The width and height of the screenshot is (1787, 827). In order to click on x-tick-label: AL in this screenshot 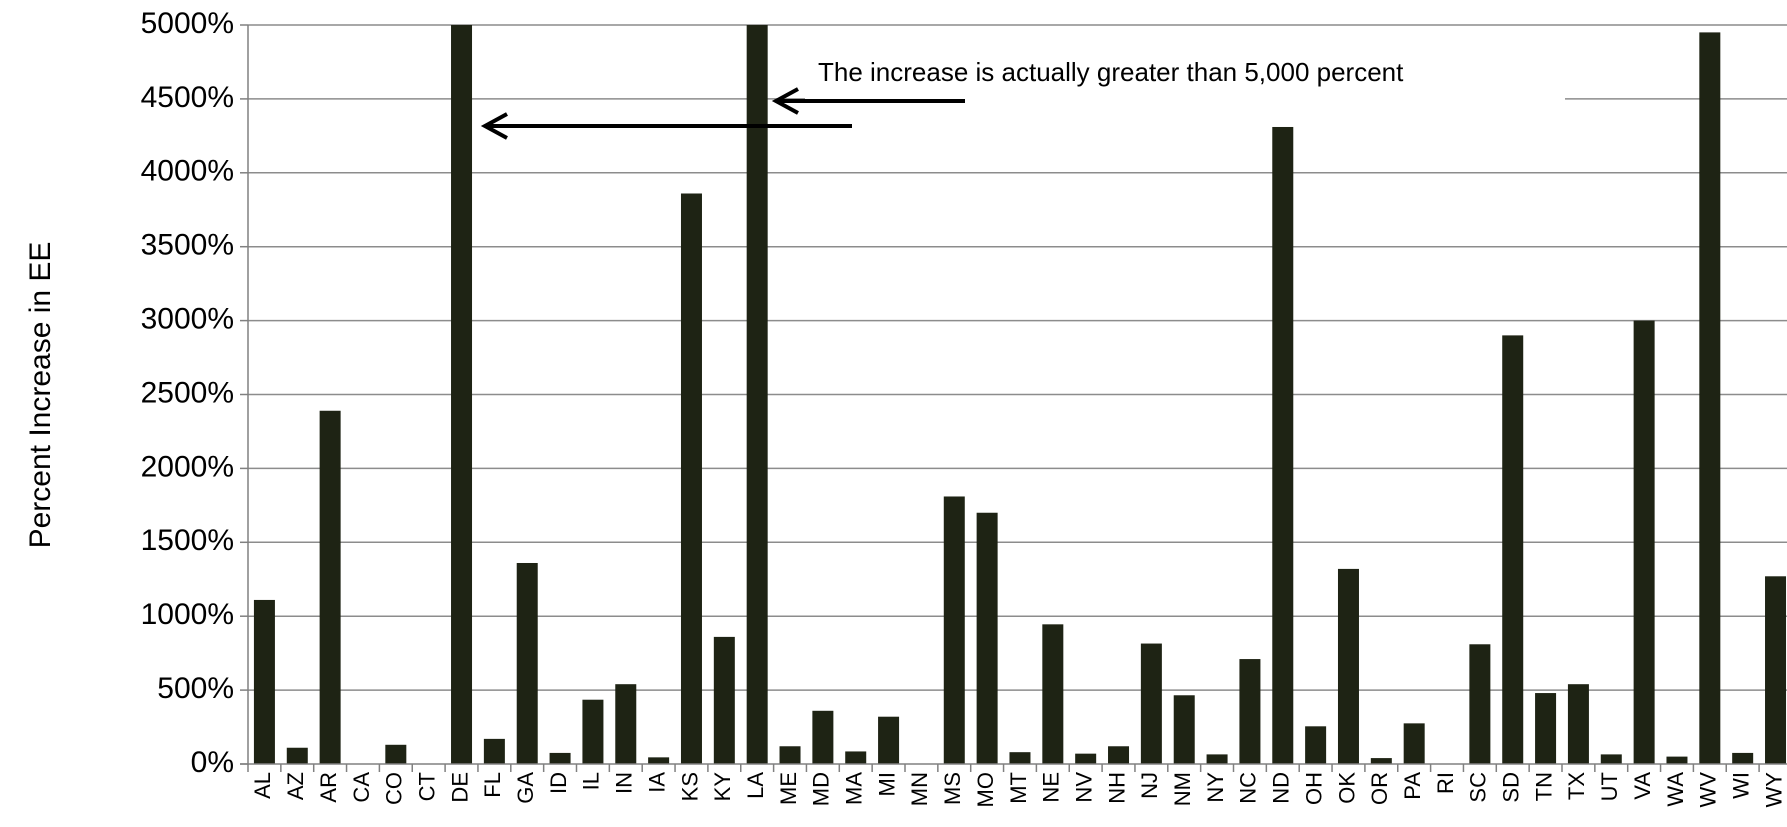, I will do `click(262, 785)`.